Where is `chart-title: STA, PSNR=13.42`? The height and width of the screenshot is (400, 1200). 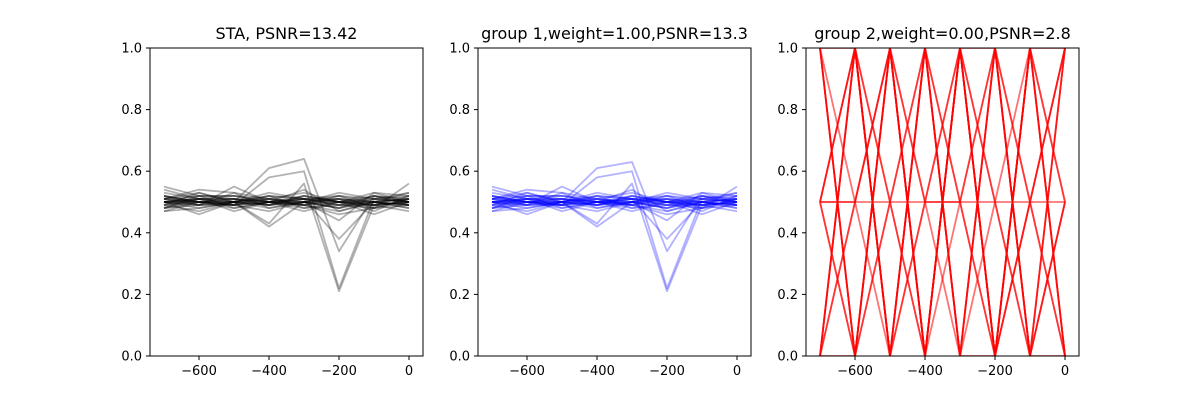 chart-title: STA, PSNR=13.42 is located at coordinates (287, 33).